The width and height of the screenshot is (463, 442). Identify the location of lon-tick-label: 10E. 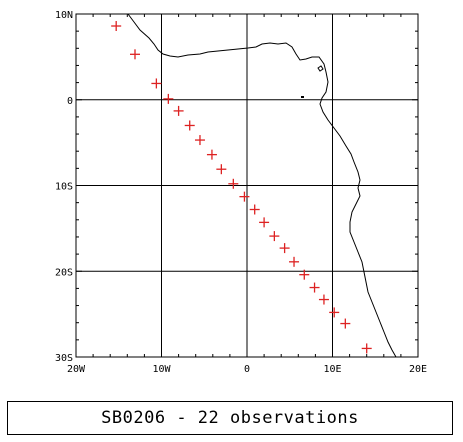
(332, 369).